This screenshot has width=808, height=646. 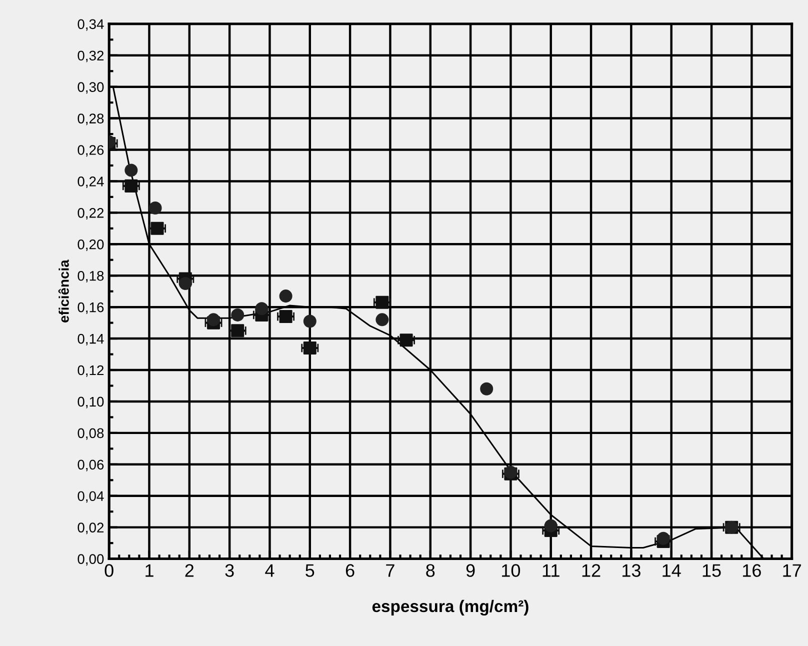 What do you see at coordinates (752, 570) in the screenshot?
I see `x-tick-label: 16` at bounding box center [752, 570].